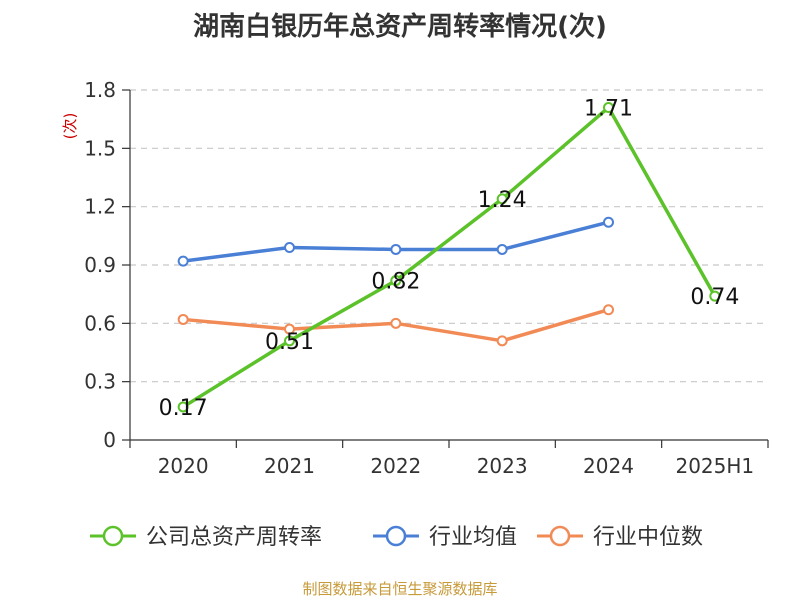 This screenshot has width=800, height=600. I want to click on data-label: 0.82, so click(395, 282).